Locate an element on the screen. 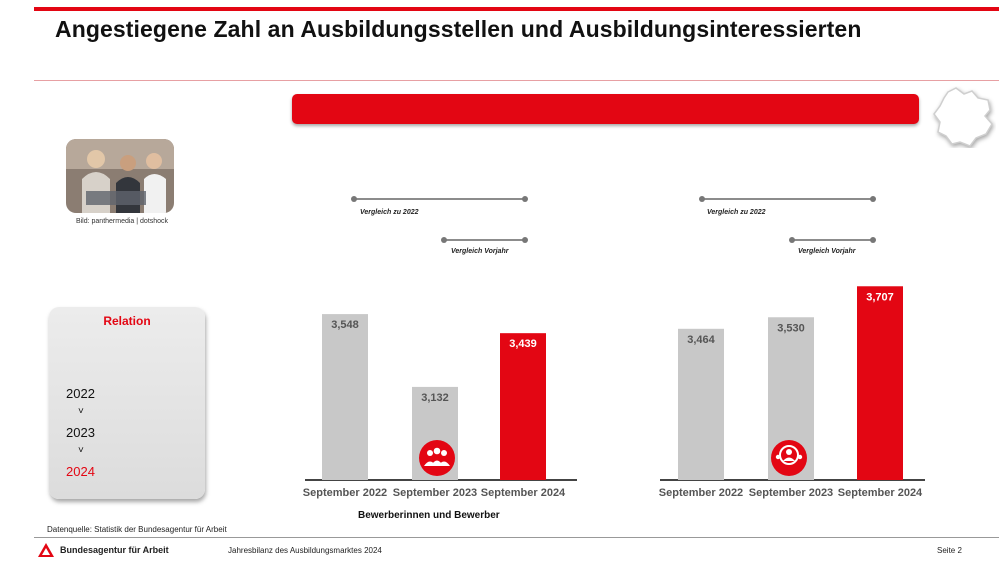 The width and height of the screenshot is (999, 562). bar-value-label: 3,530 is located at coordinates (791, 328).